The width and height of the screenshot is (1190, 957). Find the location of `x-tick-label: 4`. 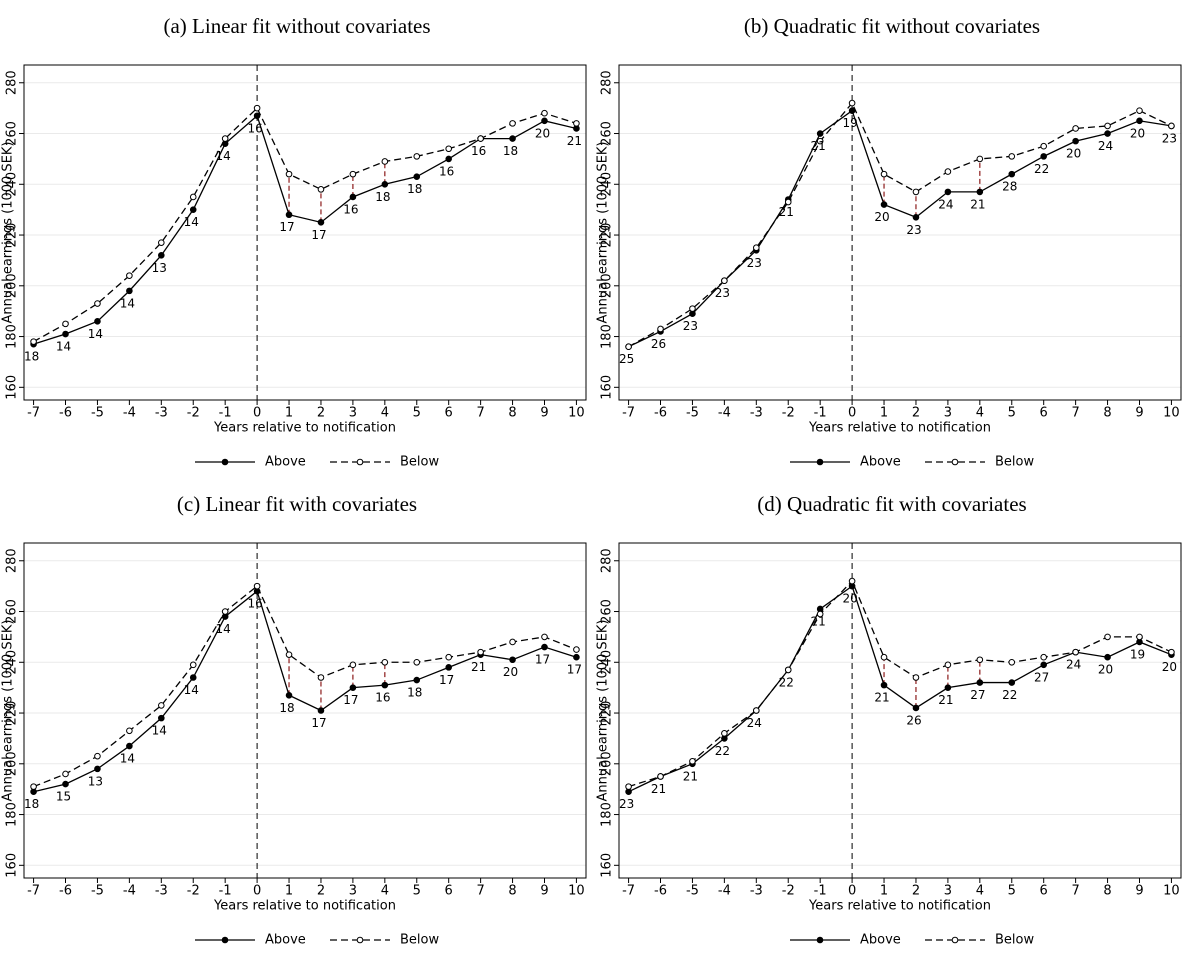

x-tick-label: 4 is located at coordinates (385, 891).